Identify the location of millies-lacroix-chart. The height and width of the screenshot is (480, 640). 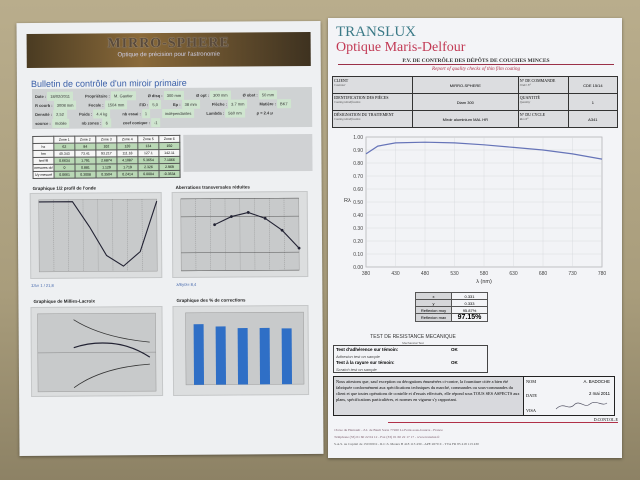
(97, 351).